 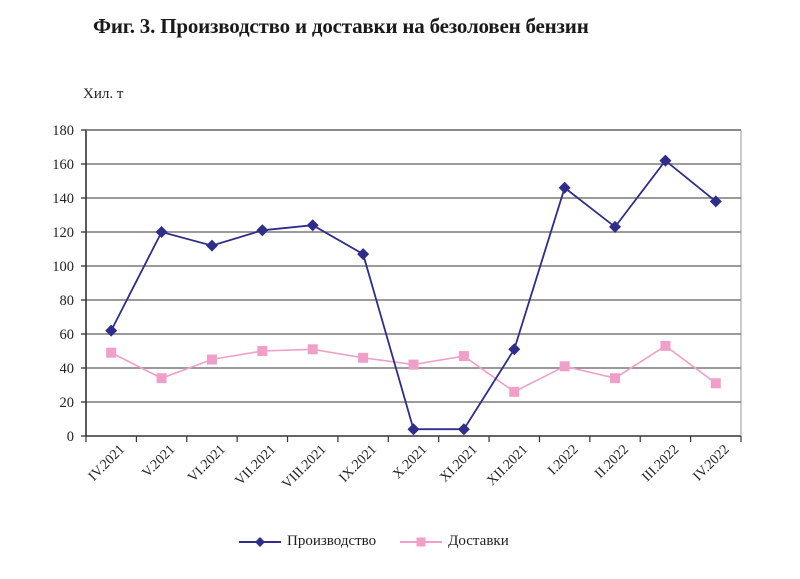 I want to click on x-tick-label: III.2022, so click(x=660, y=463).